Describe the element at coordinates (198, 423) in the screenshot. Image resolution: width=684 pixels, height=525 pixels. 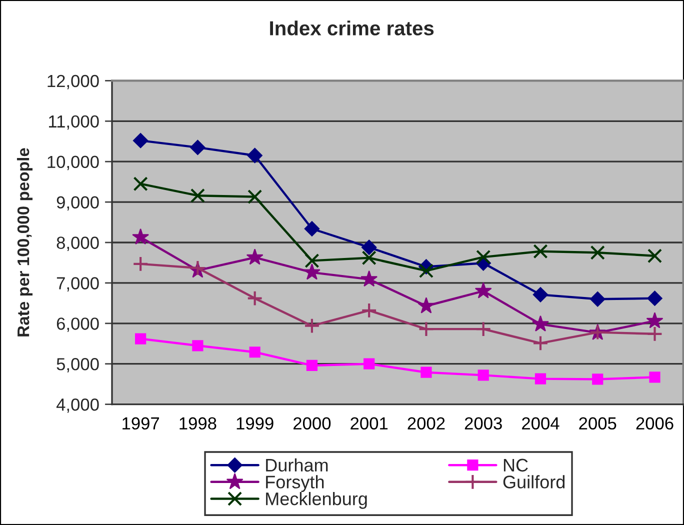
I see `x-tick-label: 1998` at that location.